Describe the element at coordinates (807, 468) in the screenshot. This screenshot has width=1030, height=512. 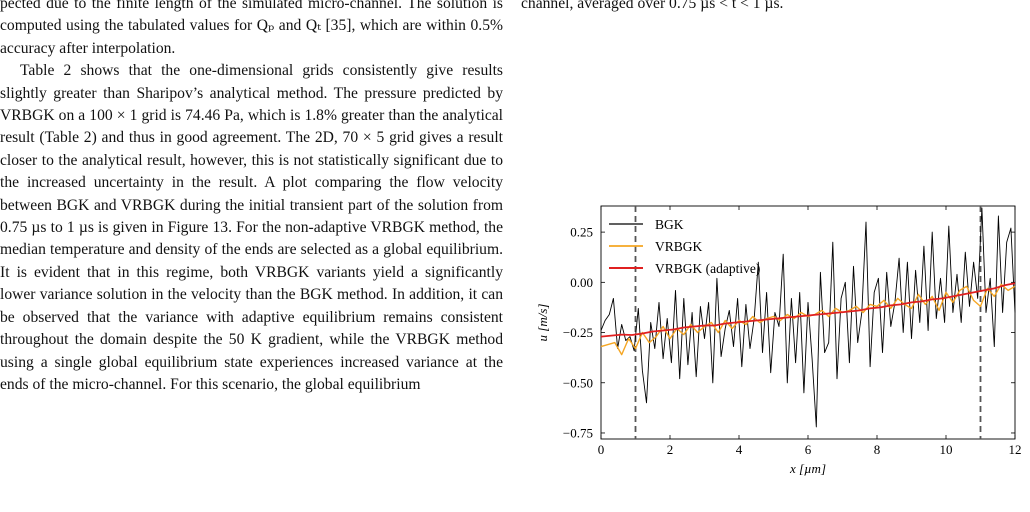
I see `x-axis-label: x [µm]` at that location.